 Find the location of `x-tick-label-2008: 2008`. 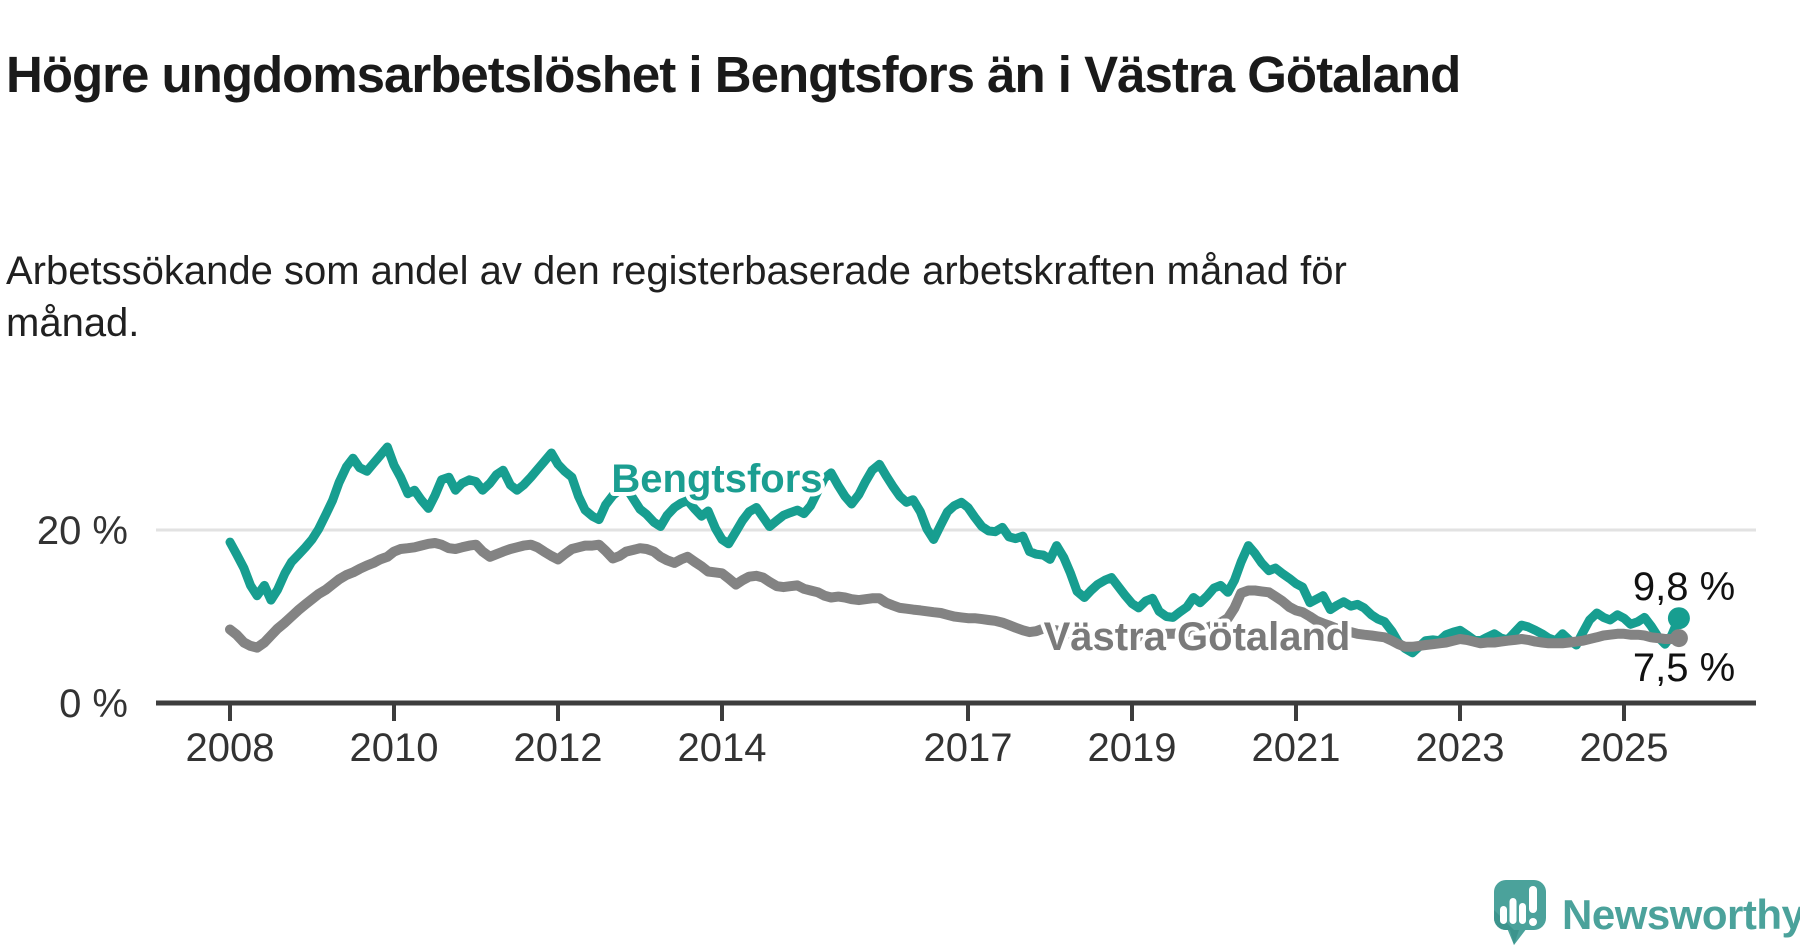

x-tick-label-2008: 2008 is located at coordinates (230, 748).